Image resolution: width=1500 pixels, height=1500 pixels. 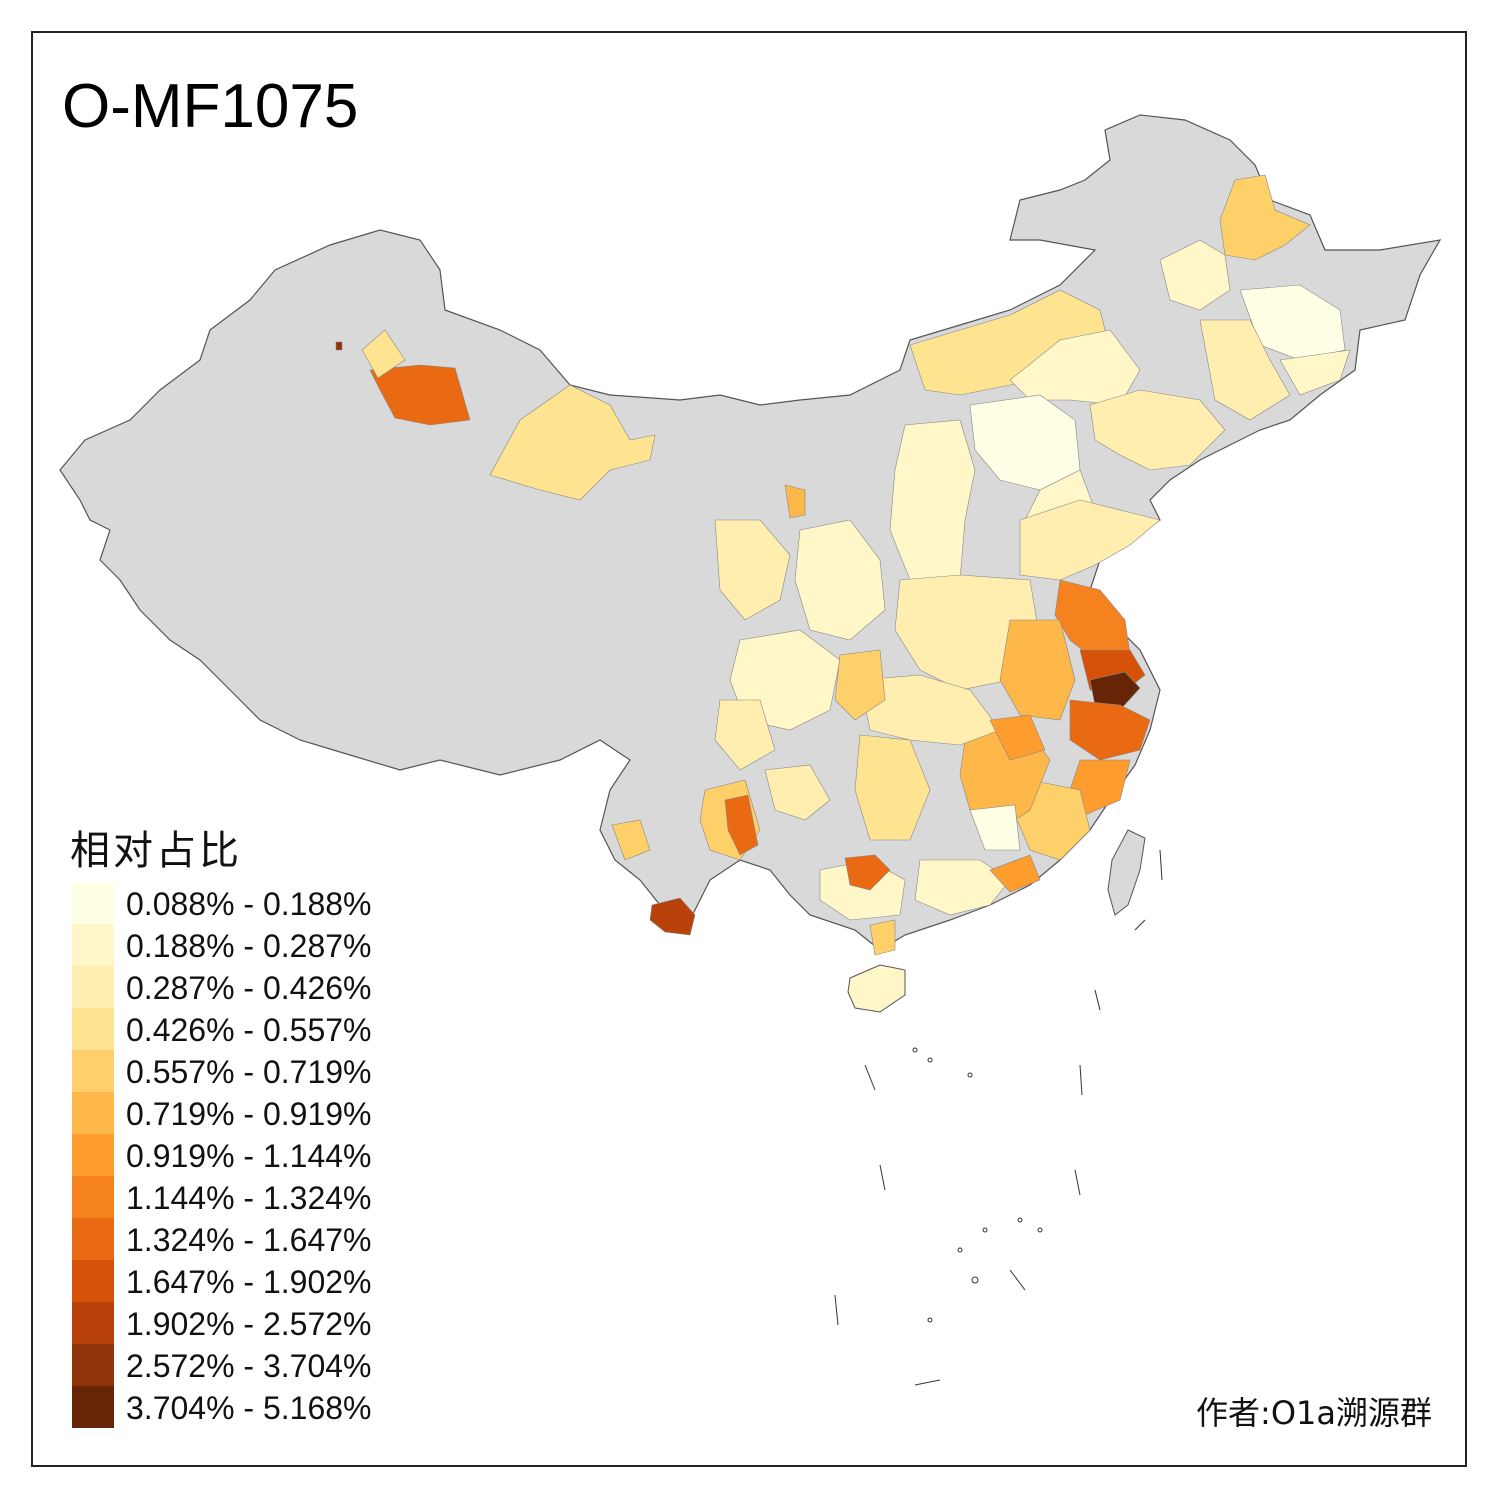 I want to click on region-shaanxi, so click(x=840, y=580).